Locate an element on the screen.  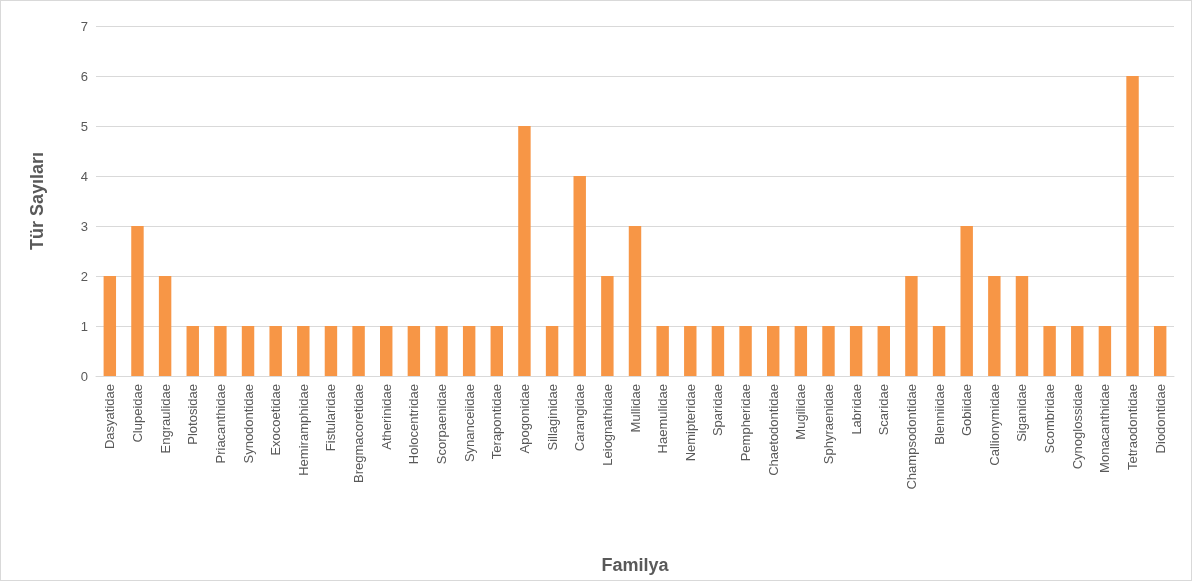
y-axis-title: Tür Sayıları is located at coordinates (37, 201).